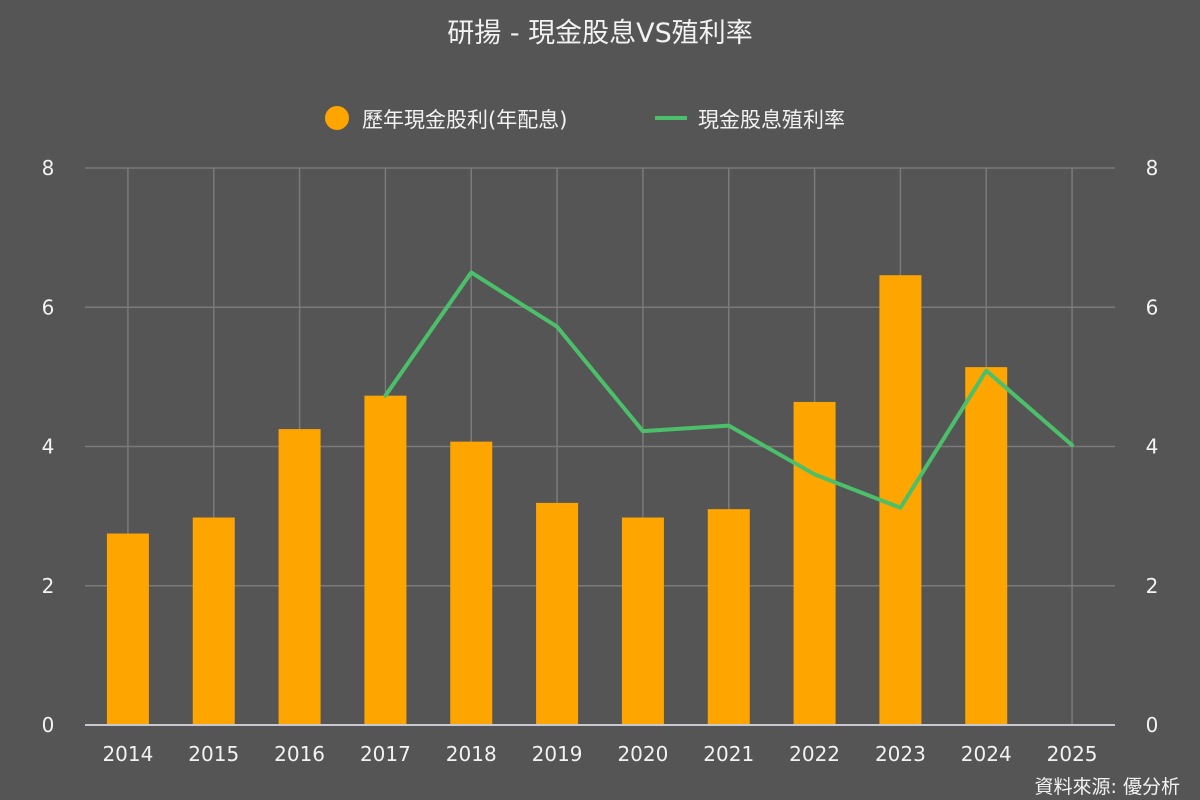 The image size is (1200, 800). Describe the element at coordinates (48, 447) in the screenshot. I see `y-left-tick-label: 4` at that location.